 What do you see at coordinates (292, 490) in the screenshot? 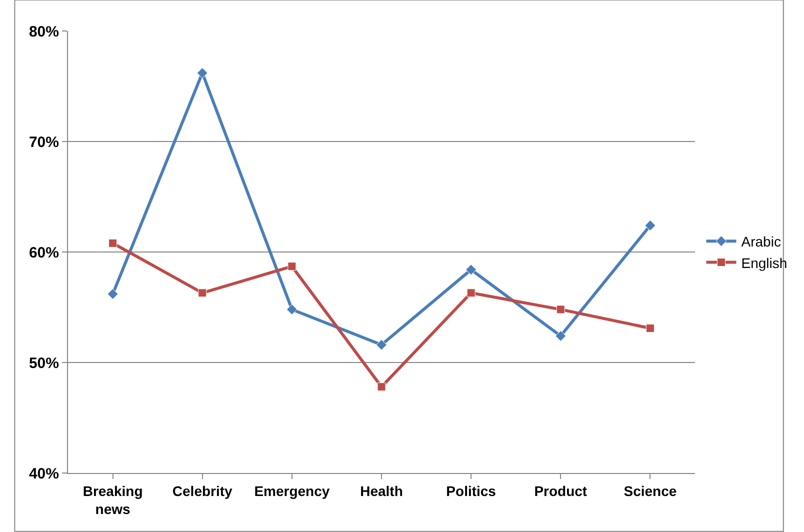
I see `x-tick-label: Emergency` at bounding box center [292, 490].